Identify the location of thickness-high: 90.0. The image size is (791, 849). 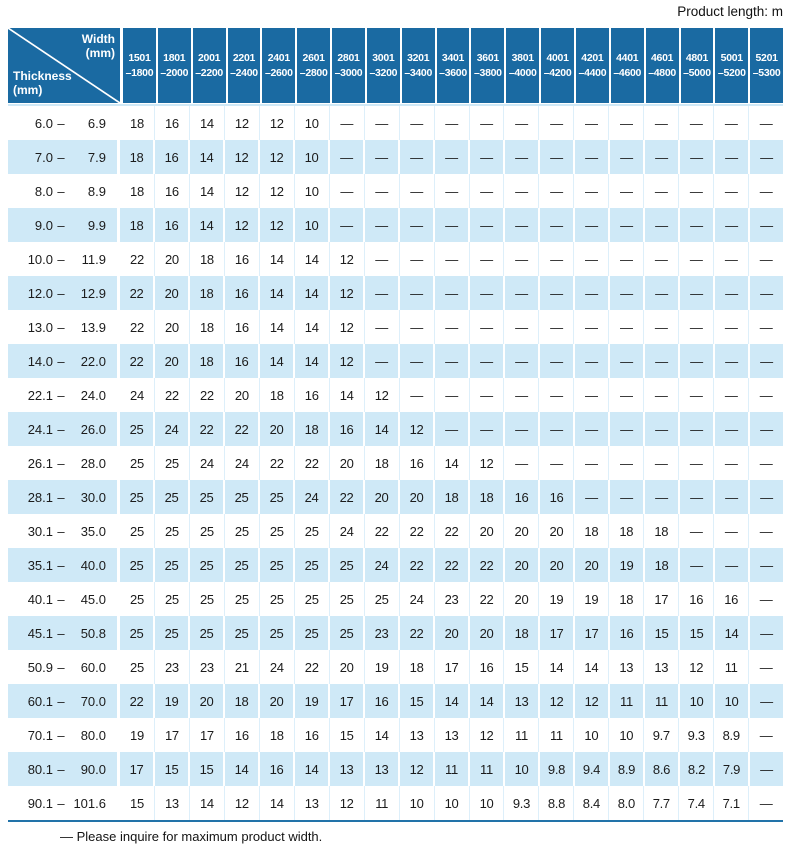
(93, 769).